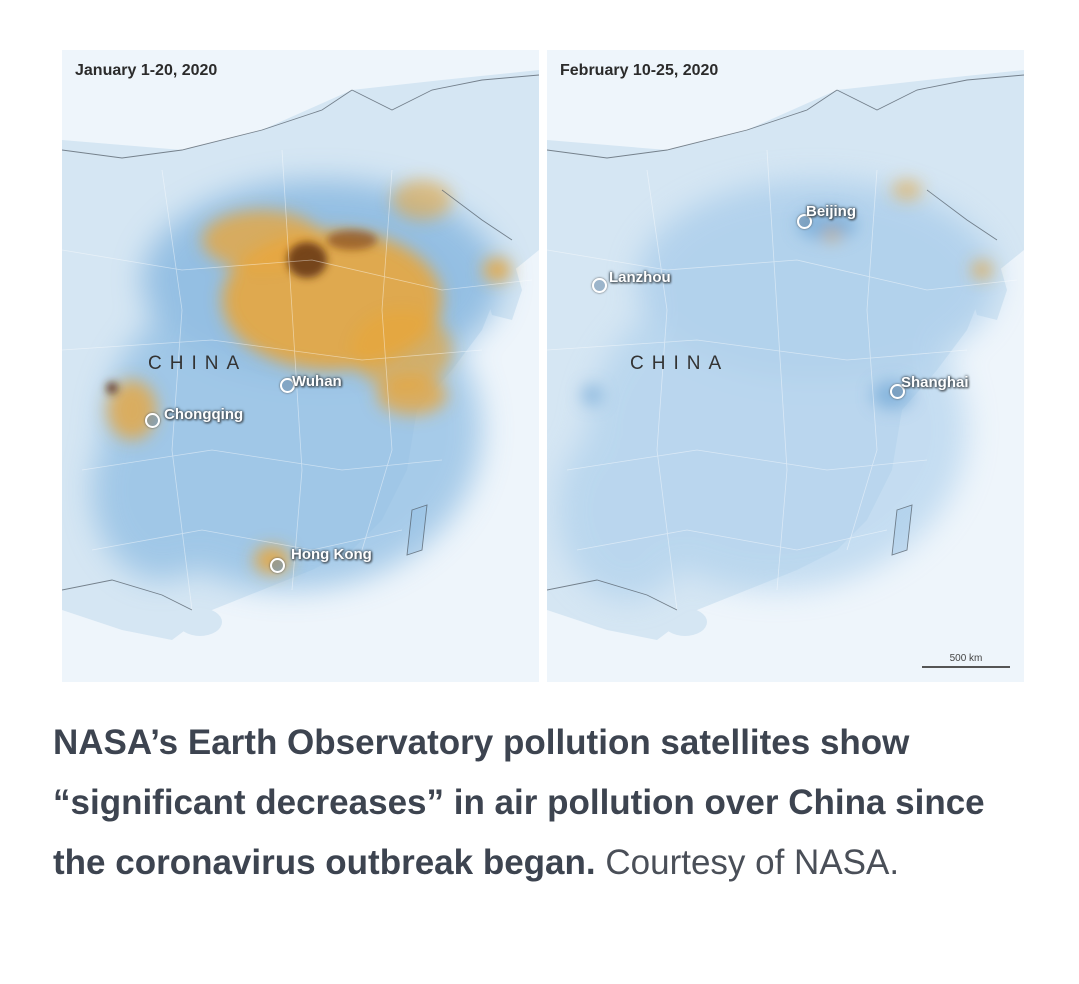 The width and height of the screenshot is (1079, 984). I want to click on city-label-chongqing: Chongqing, so click(204, 414).